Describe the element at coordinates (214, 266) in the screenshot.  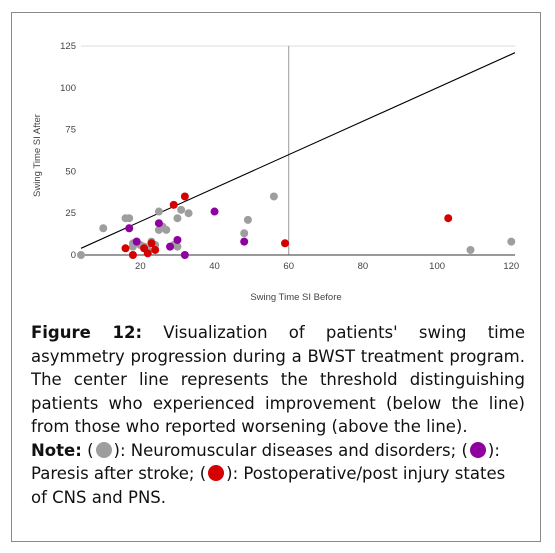
I see `x-tick-label: 40` at that location.